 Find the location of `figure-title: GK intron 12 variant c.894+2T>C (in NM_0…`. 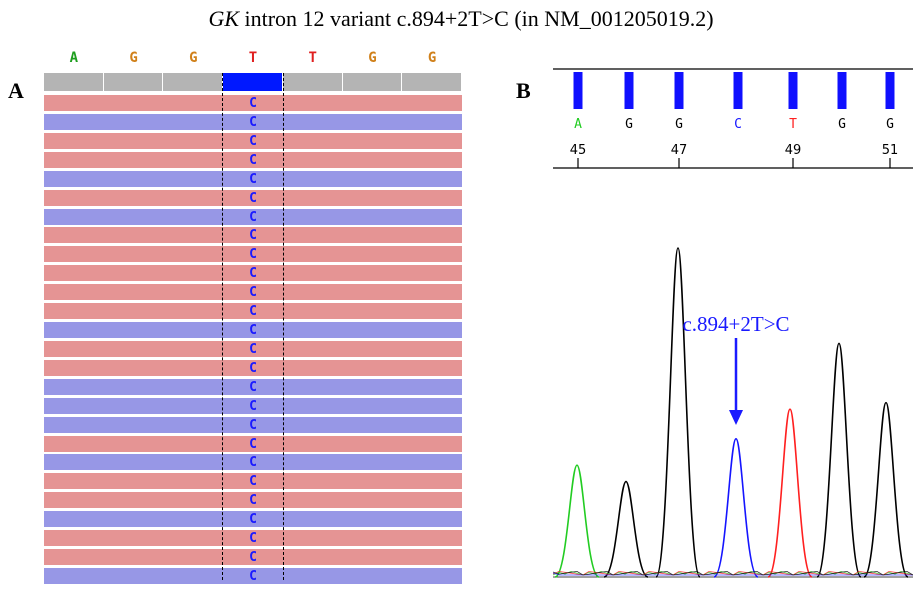

figure-title: GK intron 12 variant c.894+2T>C (in NM_0… is located at coordinates (461, 19).